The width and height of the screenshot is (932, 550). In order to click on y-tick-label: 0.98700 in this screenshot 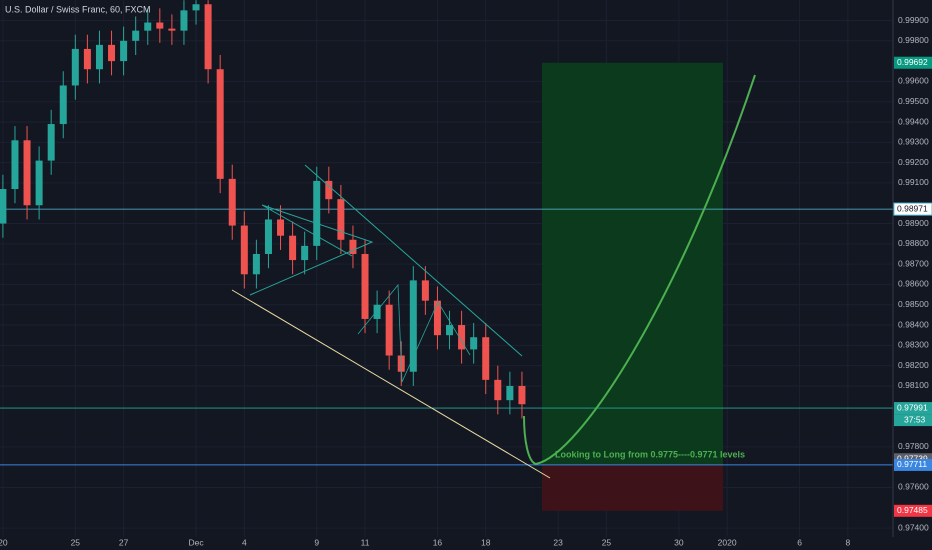, I will do `click(913, 263)`.